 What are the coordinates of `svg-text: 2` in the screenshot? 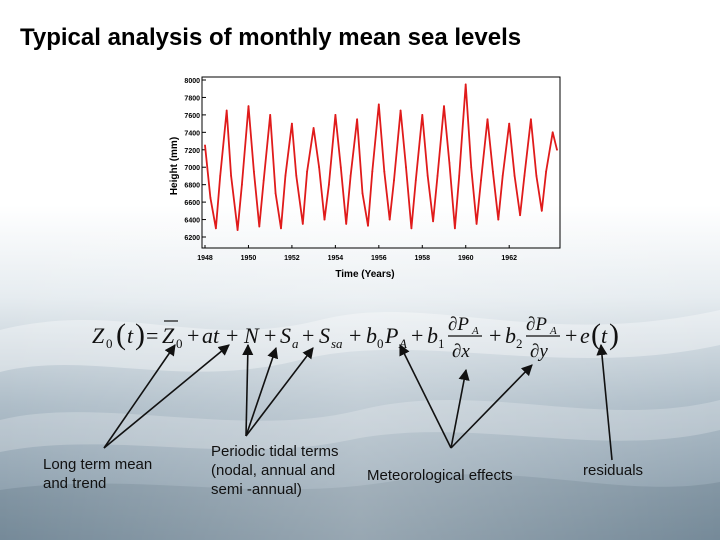 It's located at (519, 343).